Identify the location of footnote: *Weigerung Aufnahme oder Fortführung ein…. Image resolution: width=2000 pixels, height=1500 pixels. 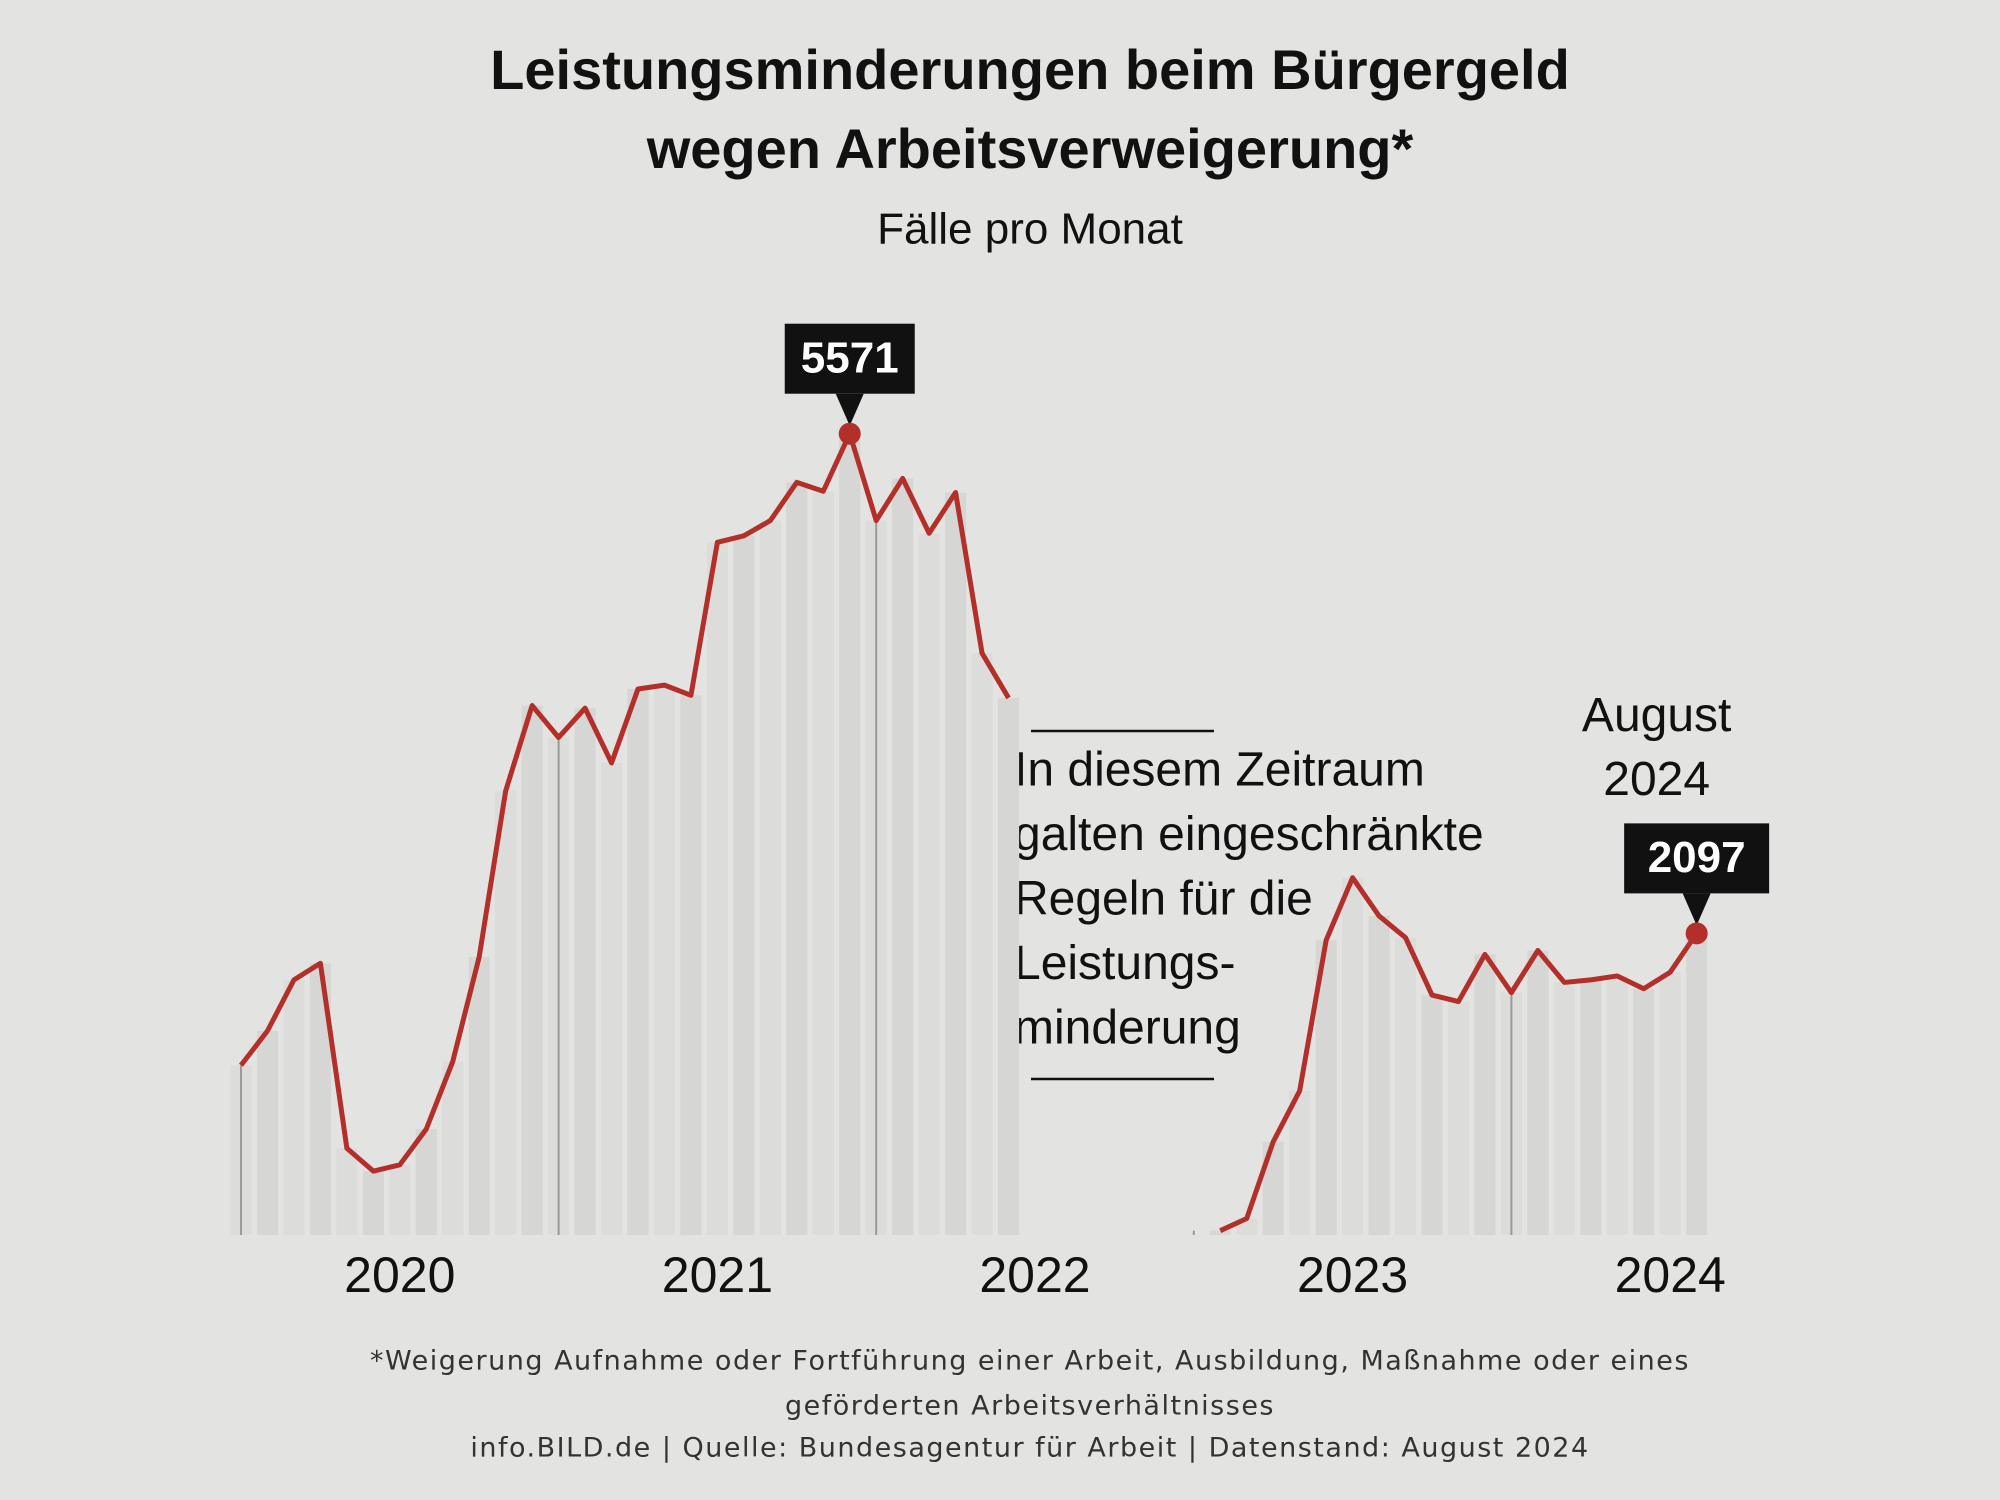
(1030, 1361).